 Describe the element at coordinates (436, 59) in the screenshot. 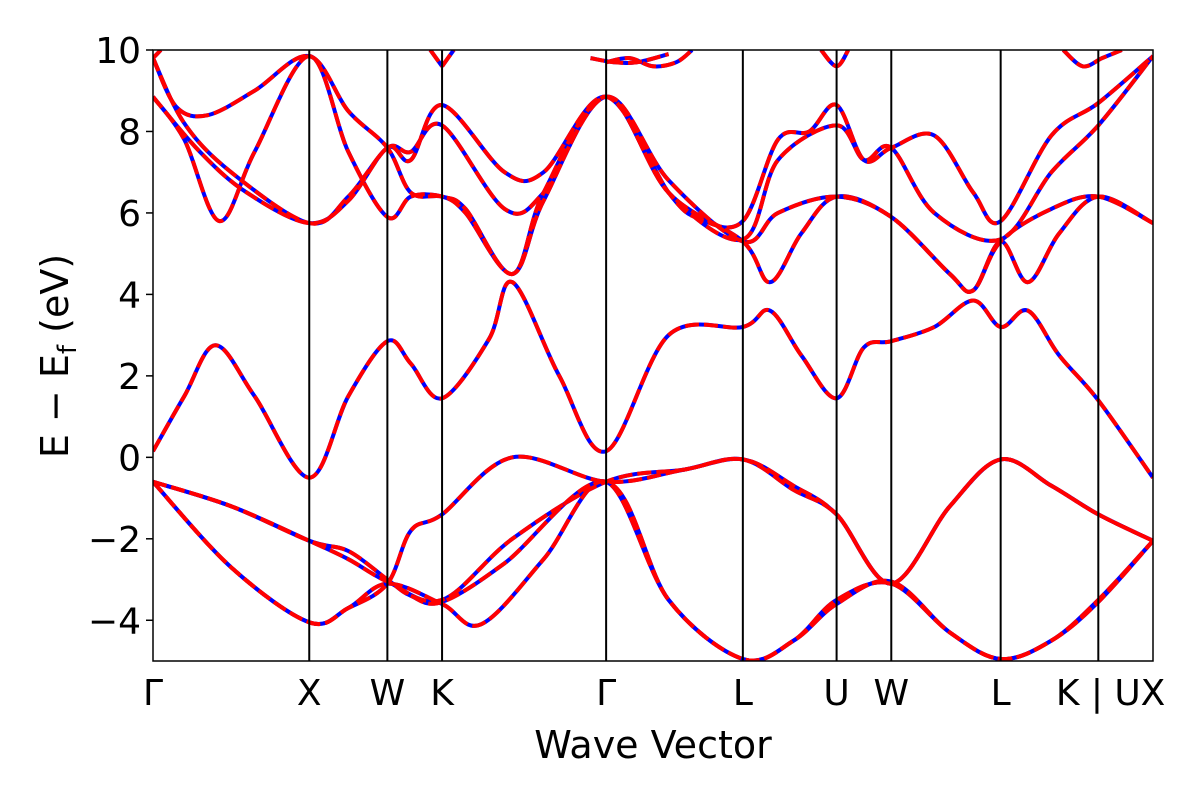

I see `band-11-dashed` at that location.